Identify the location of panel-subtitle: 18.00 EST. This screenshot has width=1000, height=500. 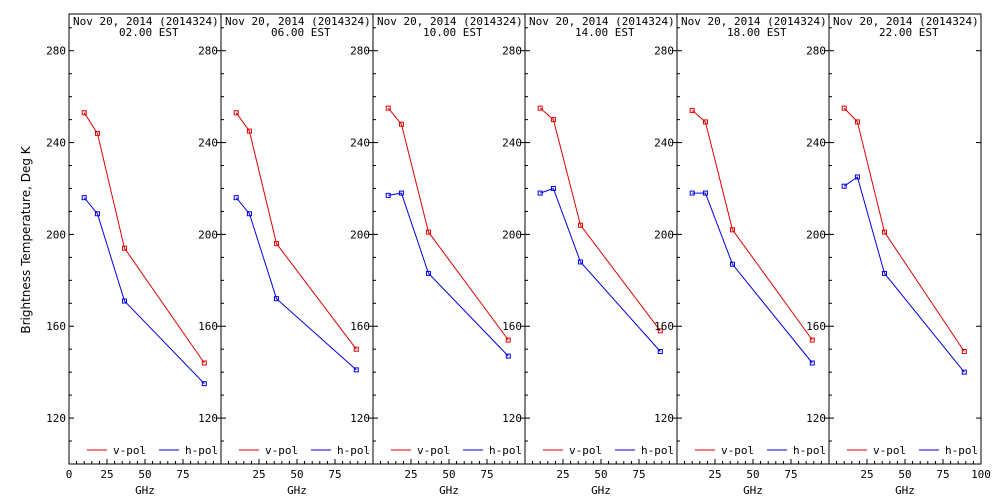
(757, 32).